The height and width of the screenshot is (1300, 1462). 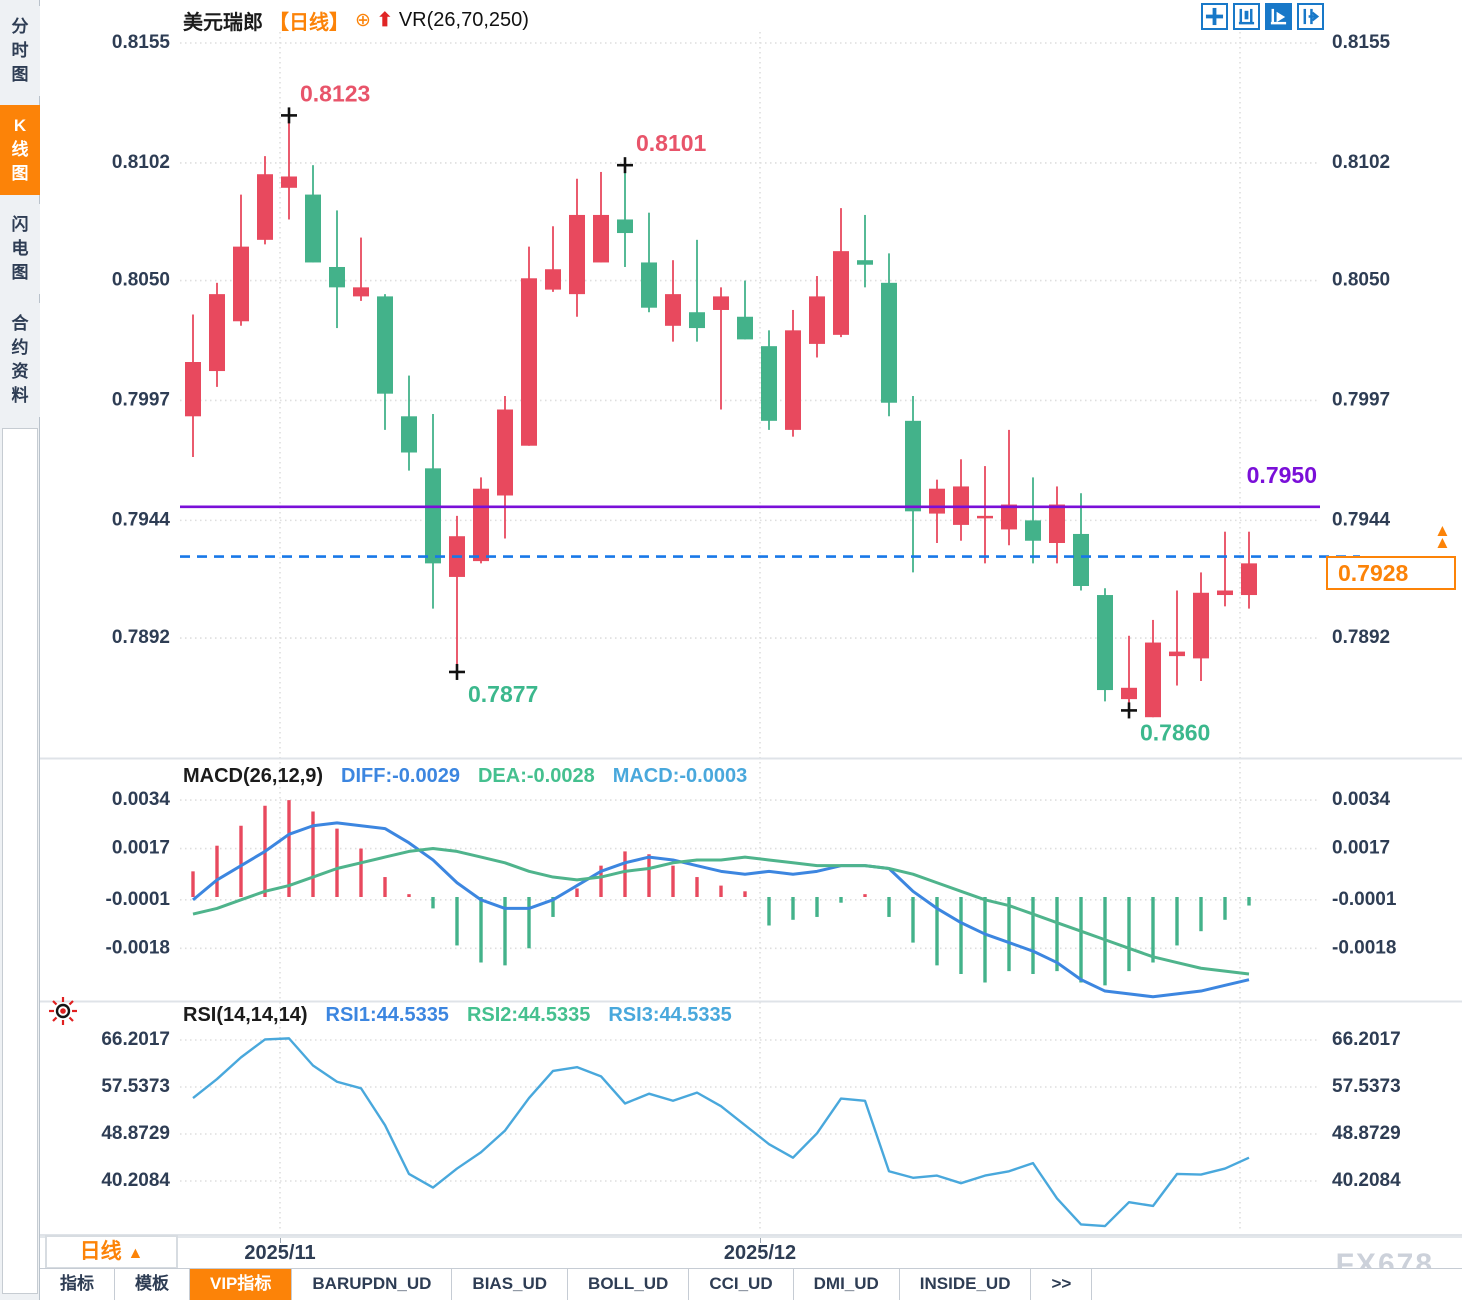 What do you see at coordinates (1364, 899) in the screenshot?
I see `macd-axis-label-right: -0.0001` at bounding box center [1364, 899].